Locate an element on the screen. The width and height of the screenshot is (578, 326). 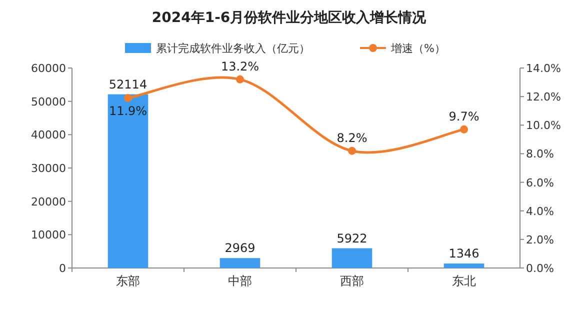
data-label: 1346 is located at coordinates (464, 253).